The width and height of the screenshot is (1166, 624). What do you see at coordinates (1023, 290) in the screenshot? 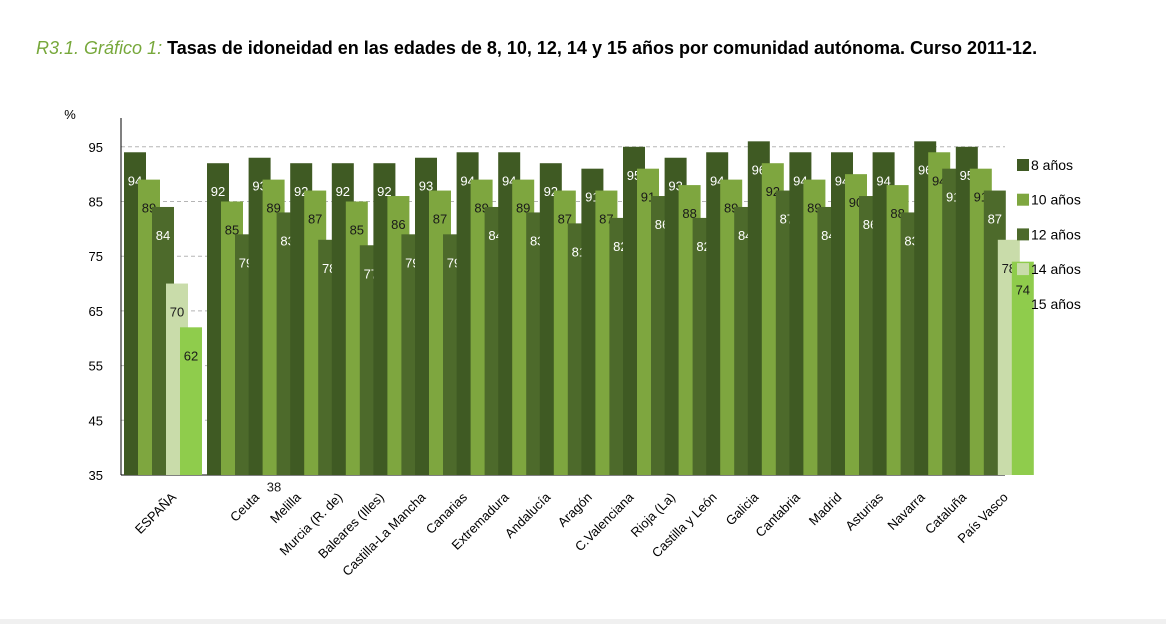
I see `data-label: 74` at bounding box center [1023, 290].